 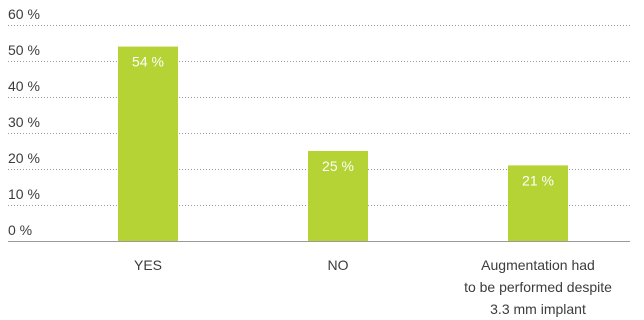 What do you see at coordinates (24, 14) in the screenshot?
I see `y-tick-label: 60 %` at bounding box center [24, 14].